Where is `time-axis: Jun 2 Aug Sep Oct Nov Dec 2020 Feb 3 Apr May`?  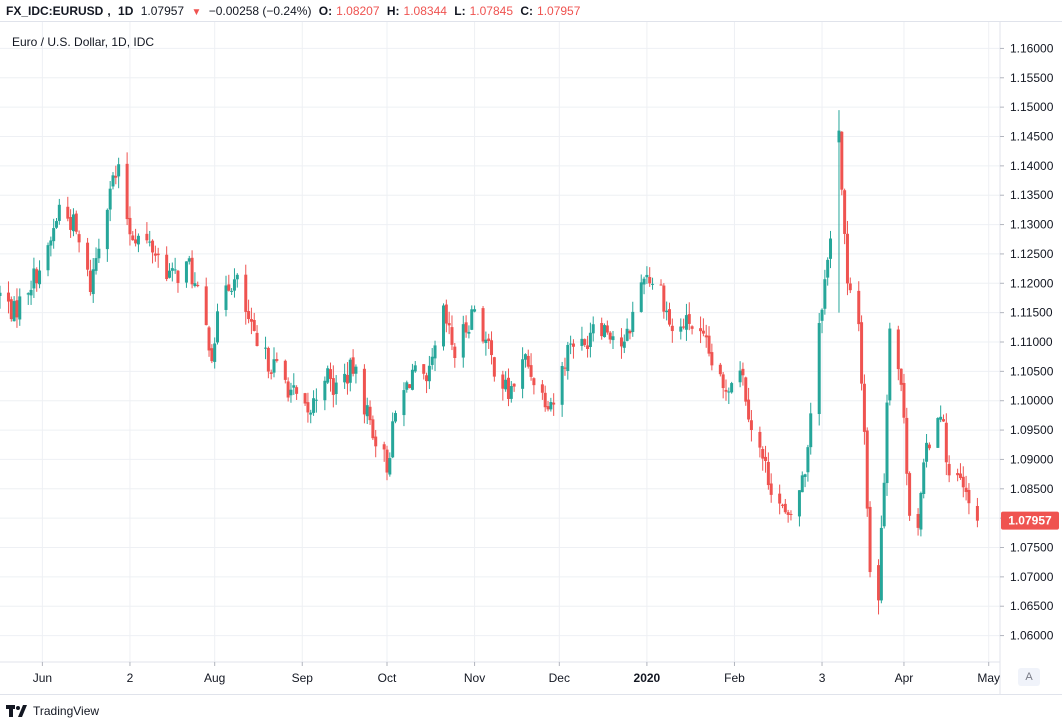
time-axis: Jun 2 Aug Sep Oct Nov Dec 2020 Feb 3 Apr May is located at coordinates (516, 673).